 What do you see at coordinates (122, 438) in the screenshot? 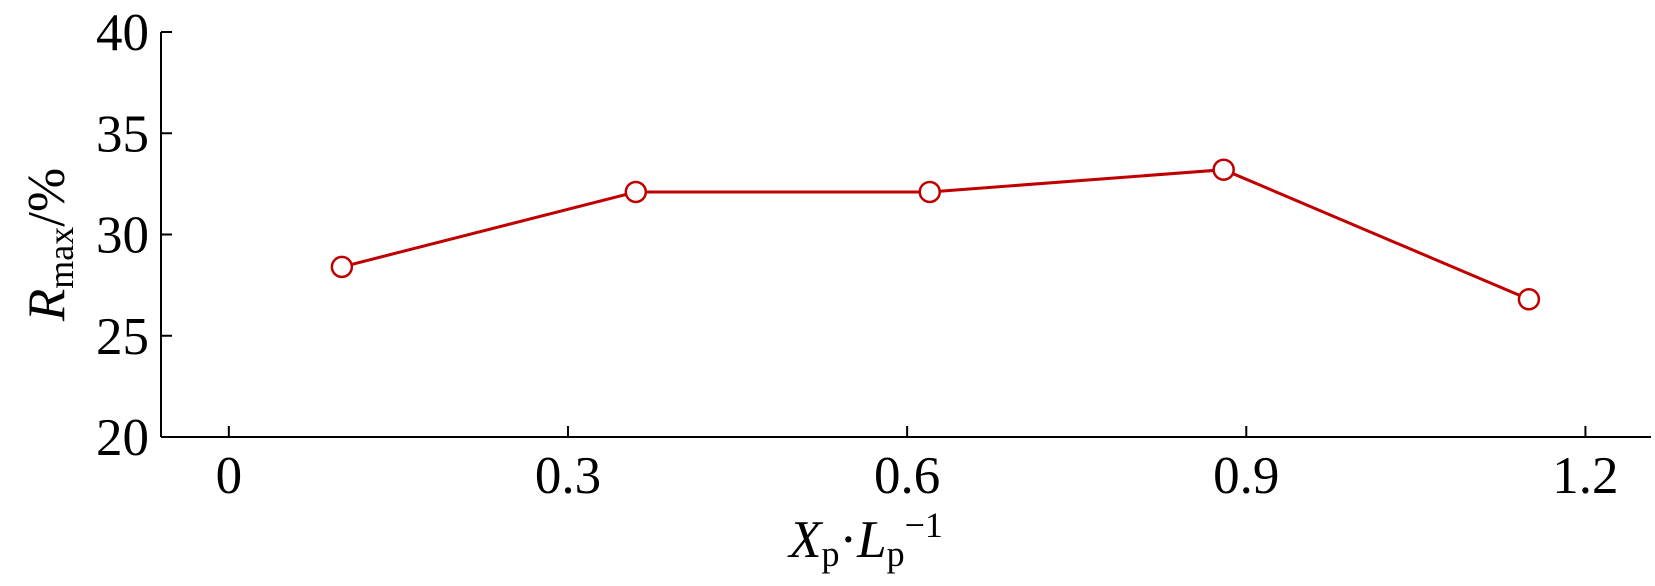
I see `y-tick-label: 20` at bounding box center [122, 438].